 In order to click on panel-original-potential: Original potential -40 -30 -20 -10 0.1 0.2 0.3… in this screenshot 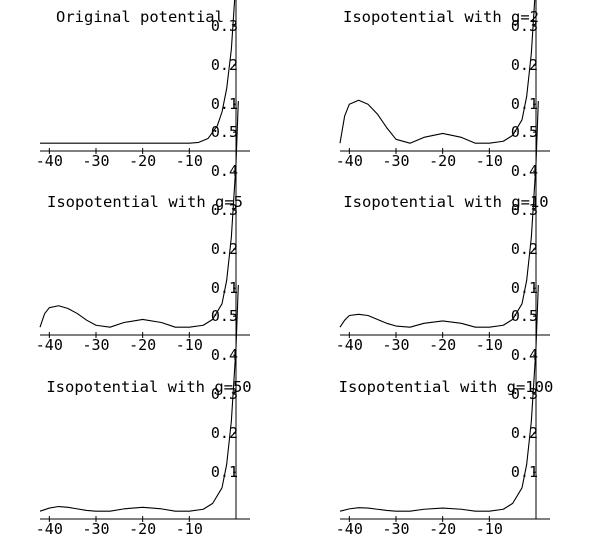, I will do `click(143, 85)`.